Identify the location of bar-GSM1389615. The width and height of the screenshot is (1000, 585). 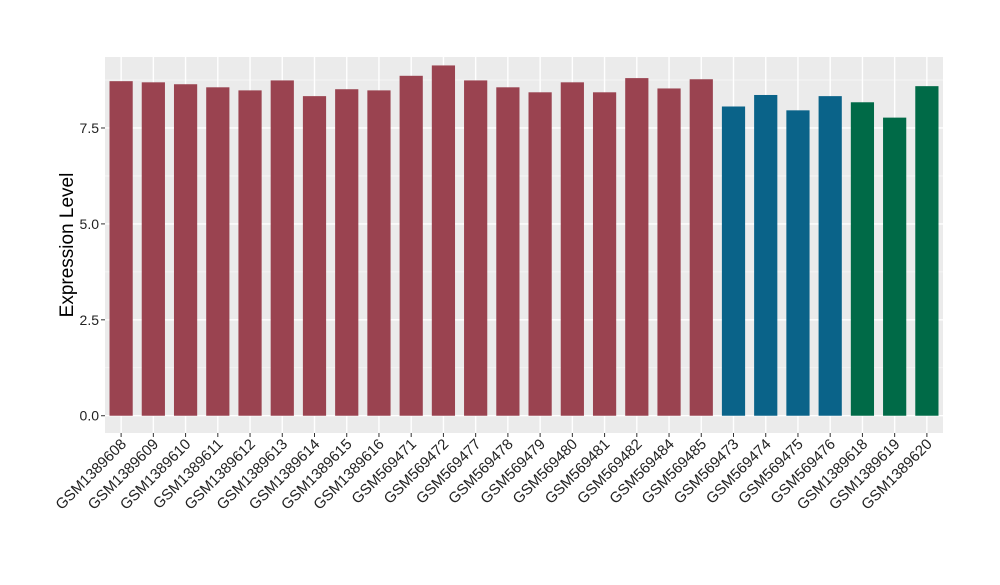
(347, 252).